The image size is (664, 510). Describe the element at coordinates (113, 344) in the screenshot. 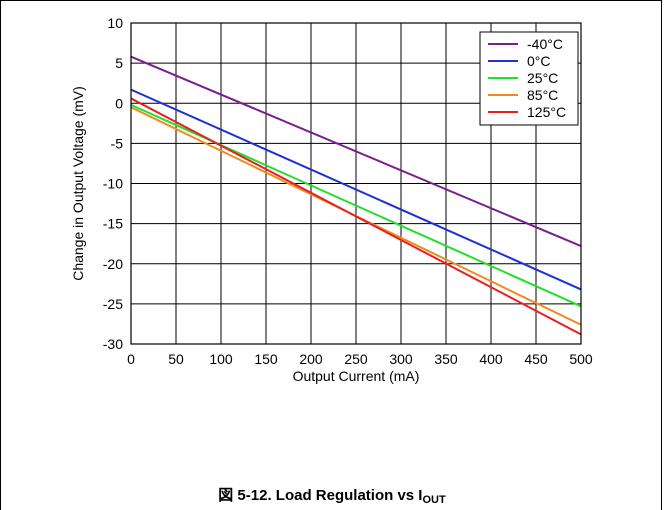

I see `y-tick-label: -30` at that location.